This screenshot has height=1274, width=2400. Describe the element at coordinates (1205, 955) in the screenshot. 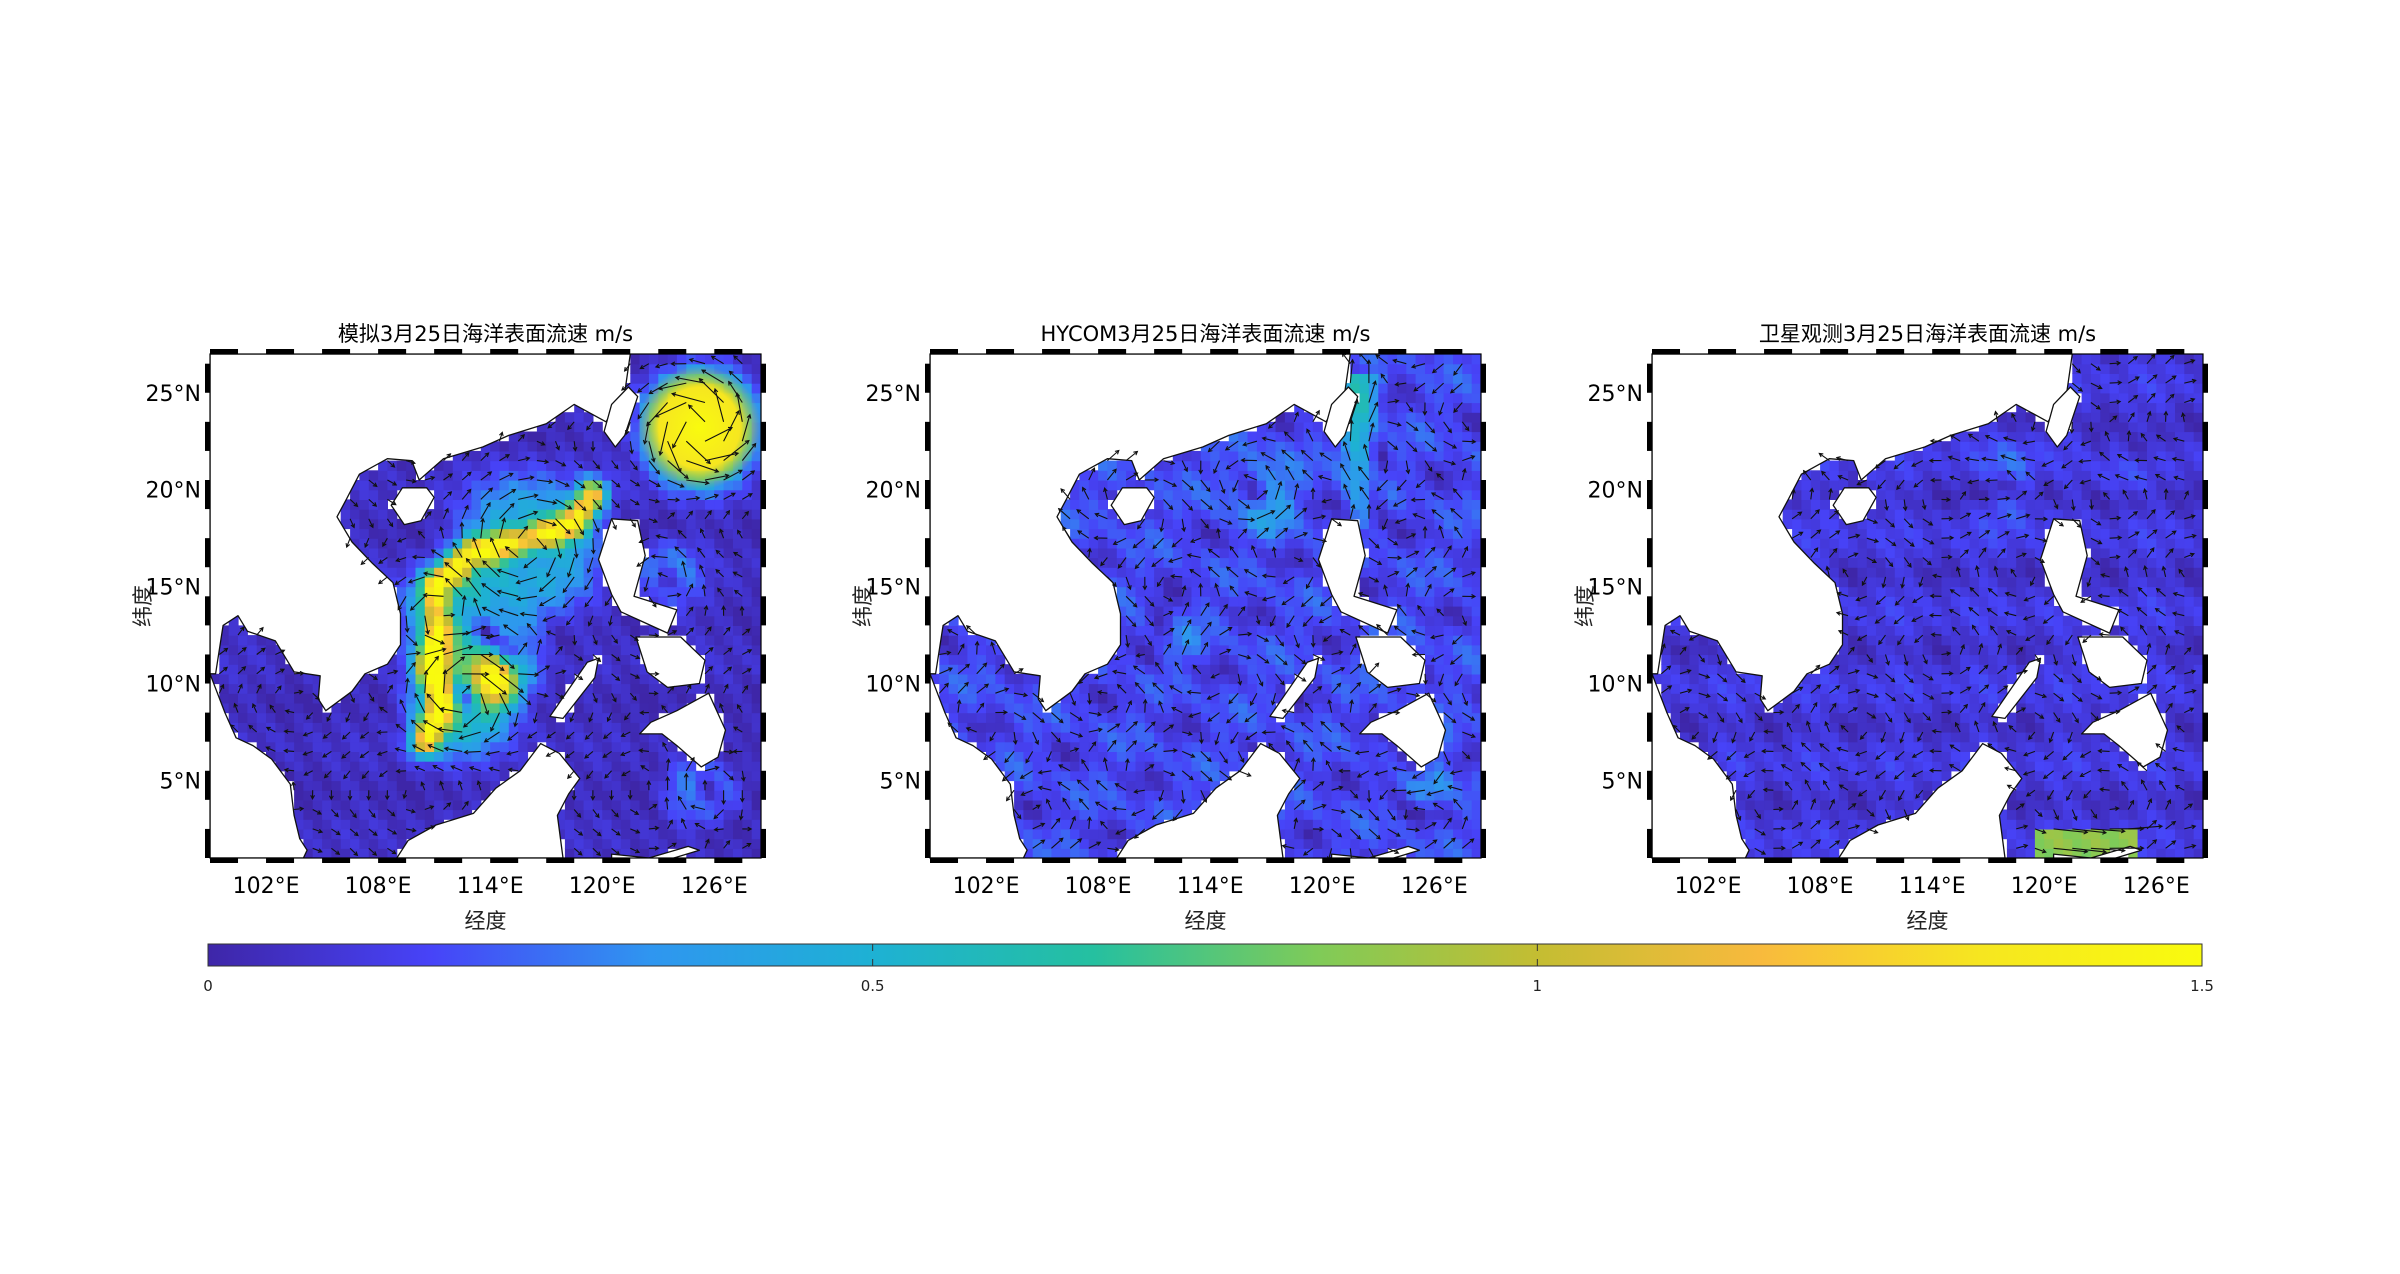

I see `colorbar-bar` at that location.